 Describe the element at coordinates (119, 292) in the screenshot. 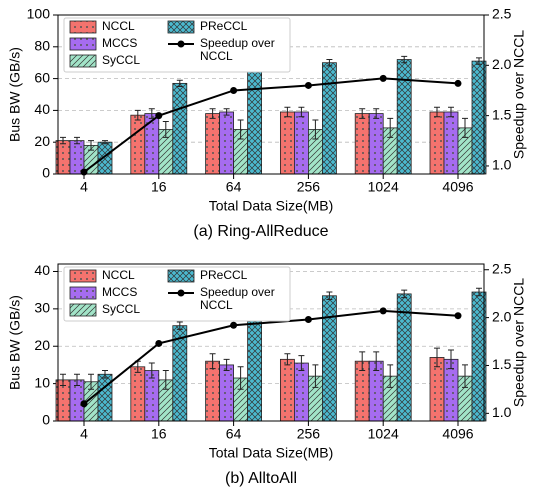

I see `legend-label: MCCS` at that location.